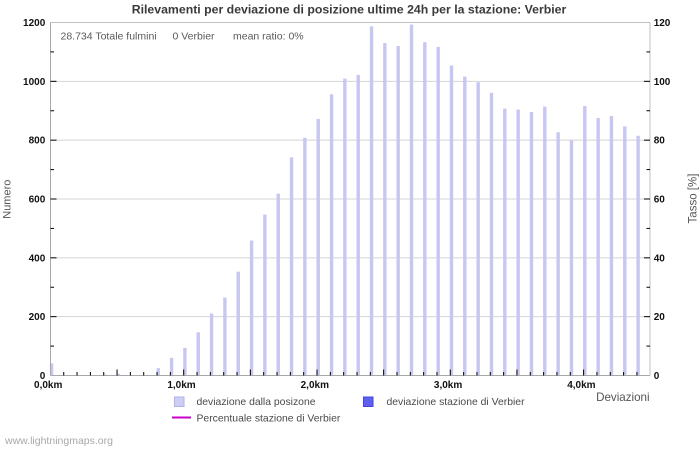 Image resolution: width=700 pixels, height=450 pixels. I want to click on svg-text: 4,0km, so click(581, 385).